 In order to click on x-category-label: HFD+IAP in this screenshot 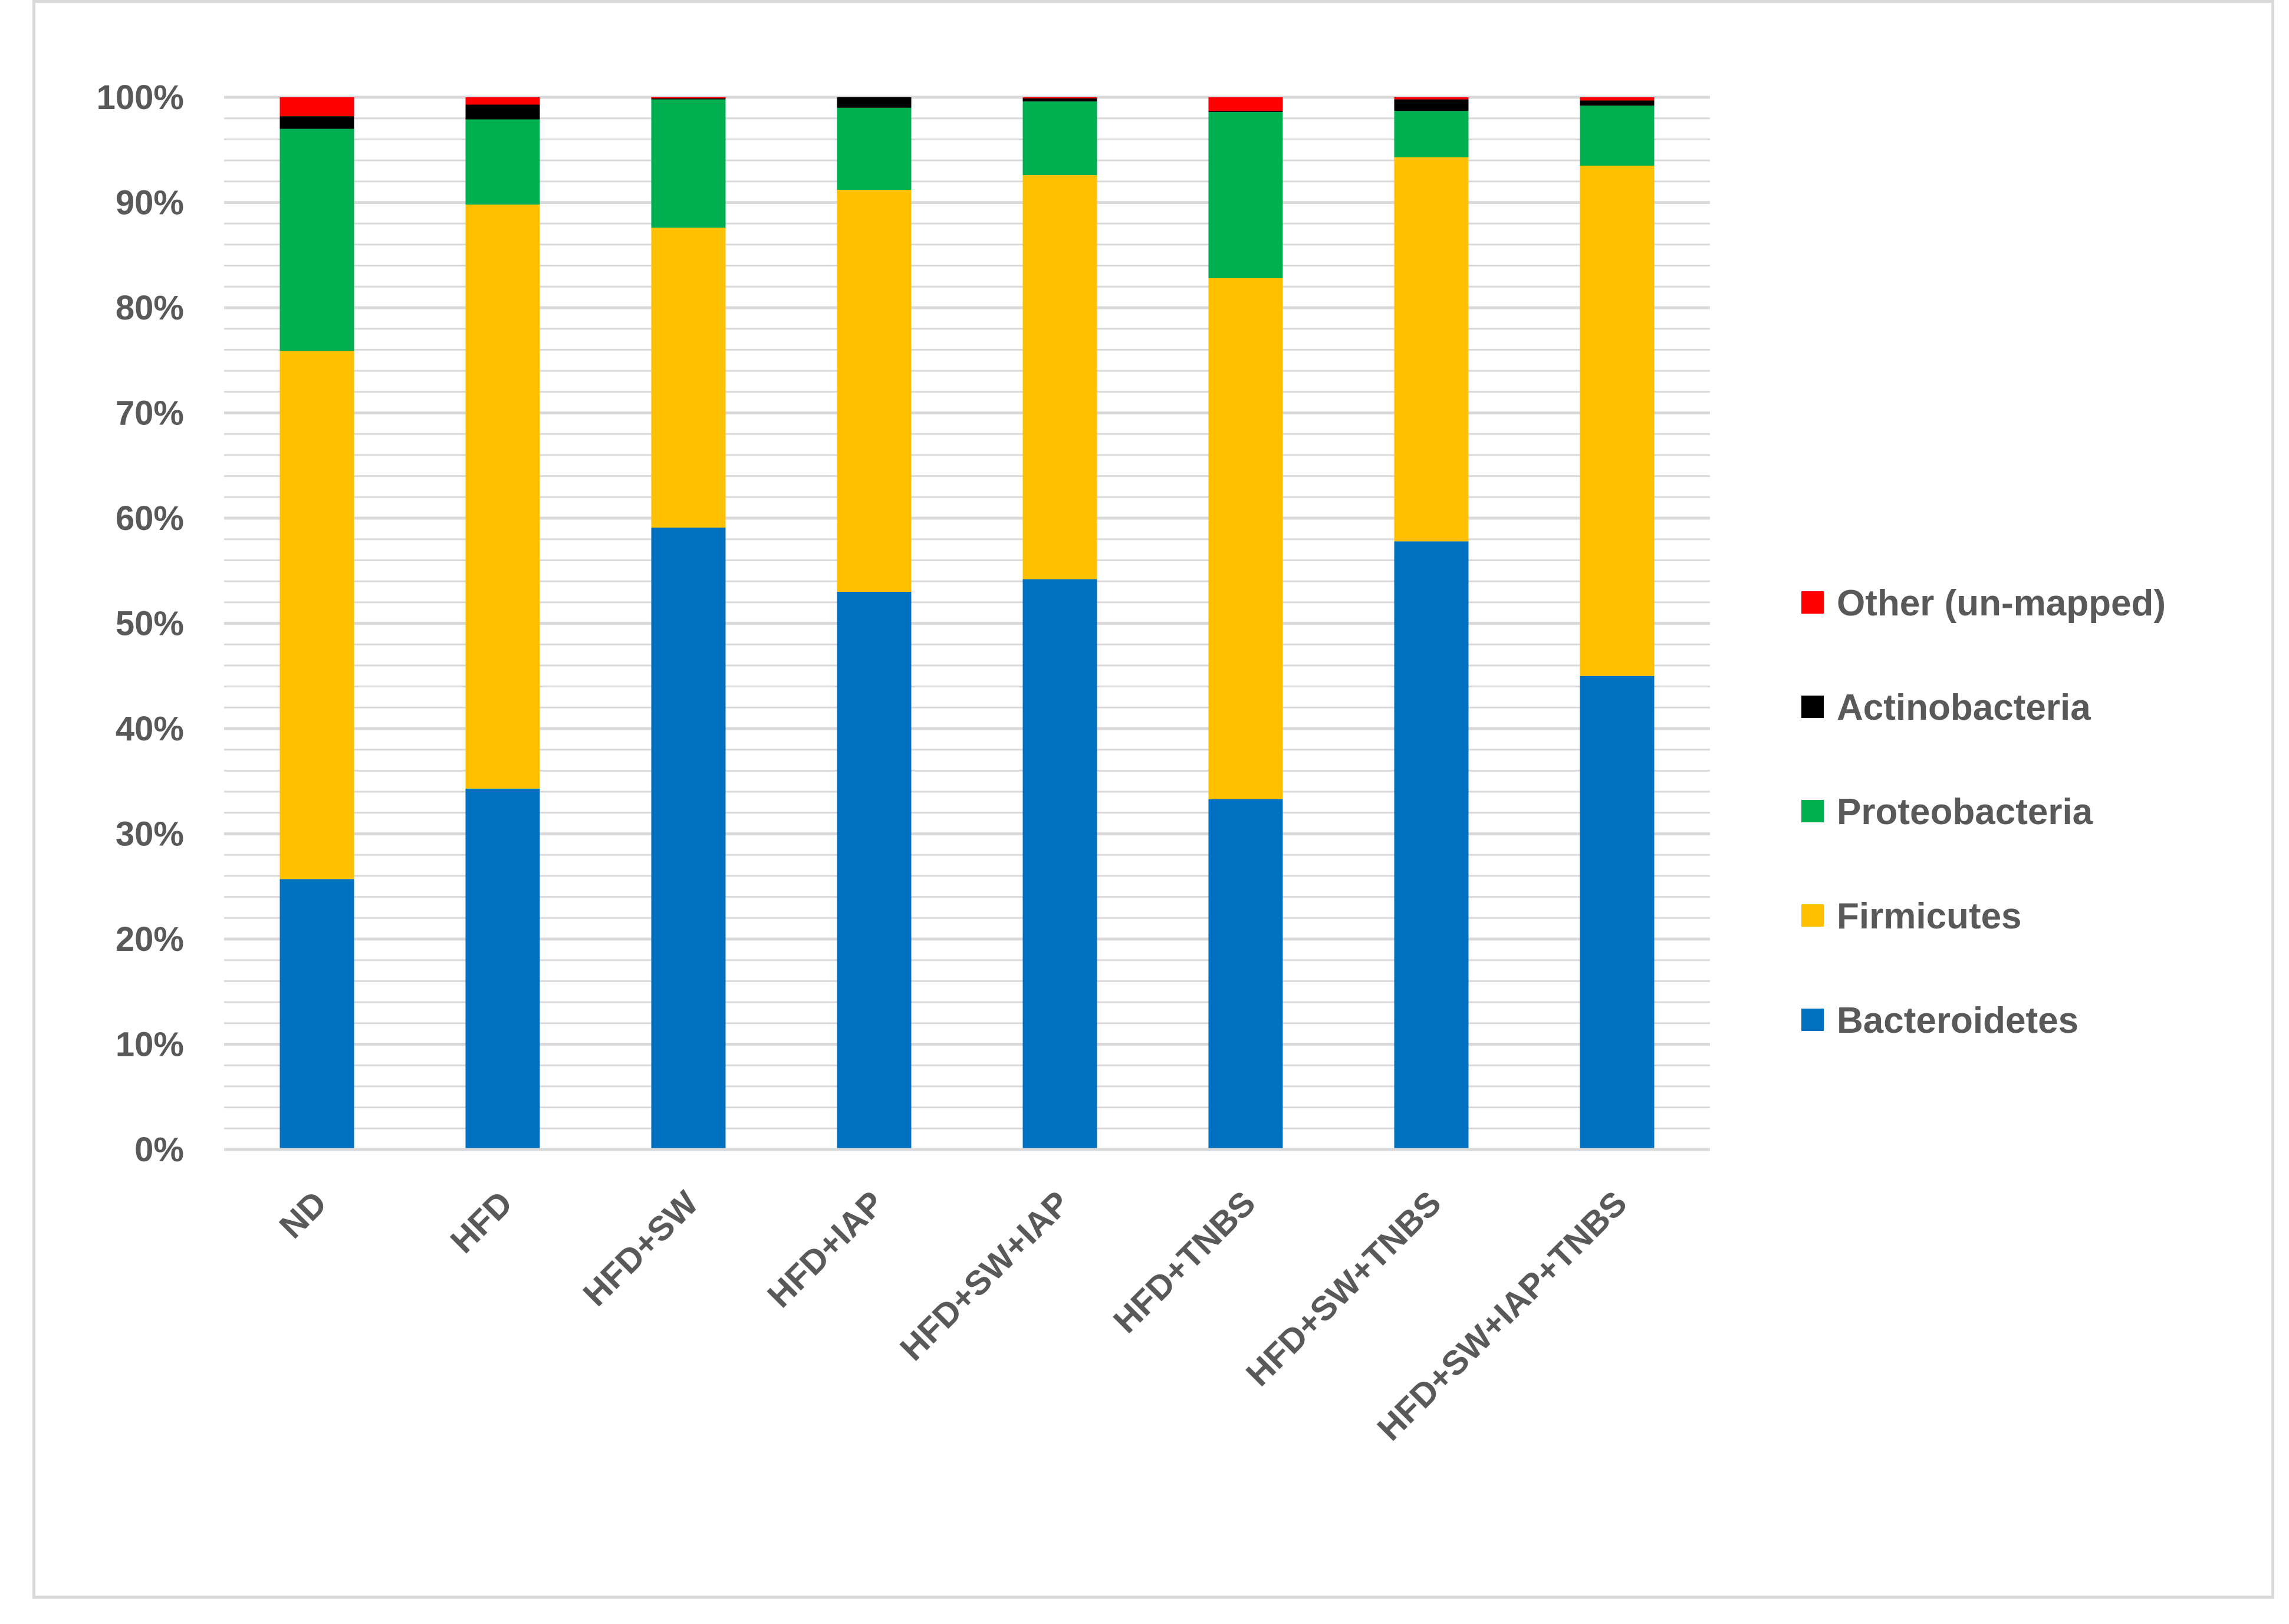, I will do `click(826, 1249)`.